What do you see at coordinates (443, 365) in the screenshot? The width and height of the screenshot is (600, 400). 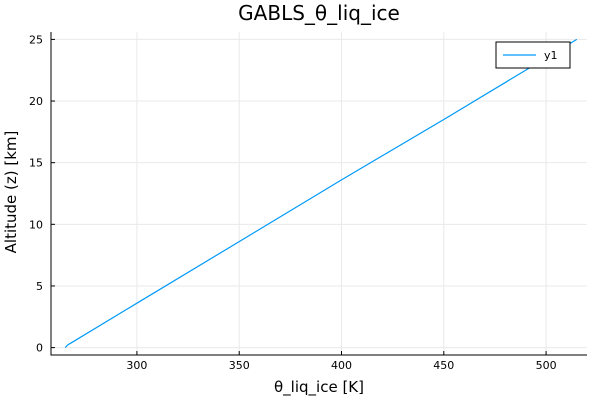 I see `tick-label-x-450: 450` at bounding box center [443, 365].